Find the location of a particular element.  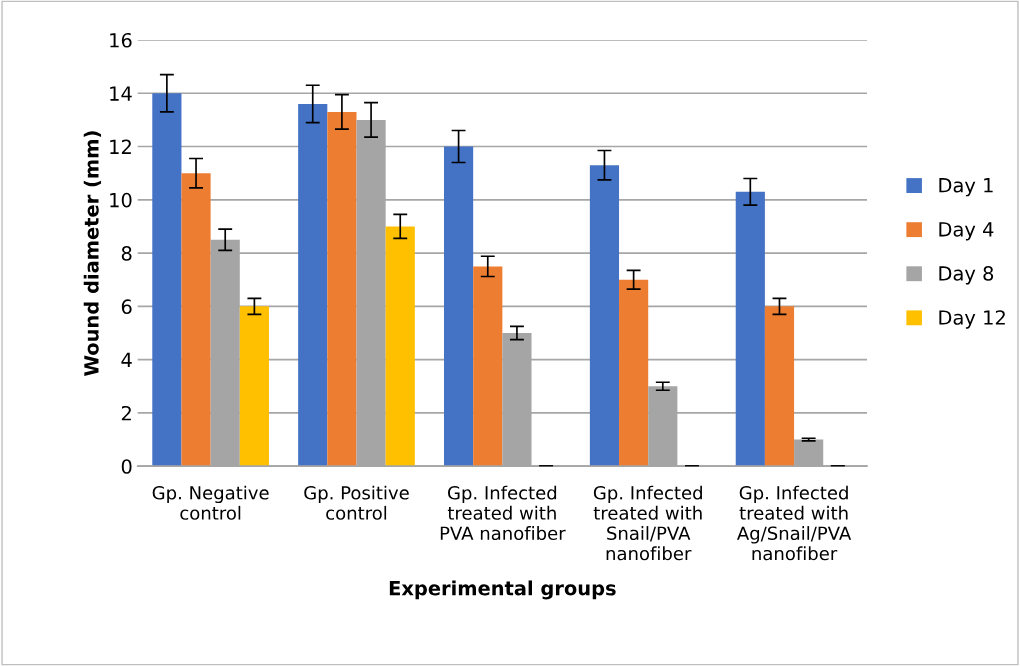

legend-label: Day 8 is located at coordinates (966, 275).